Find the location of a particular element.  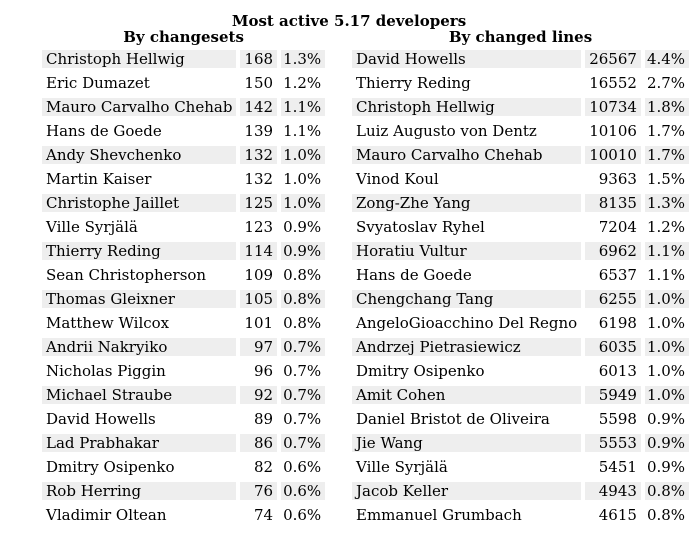

table-row: Thierry Reding 114 0.9% is located at coordinates (184, 251).